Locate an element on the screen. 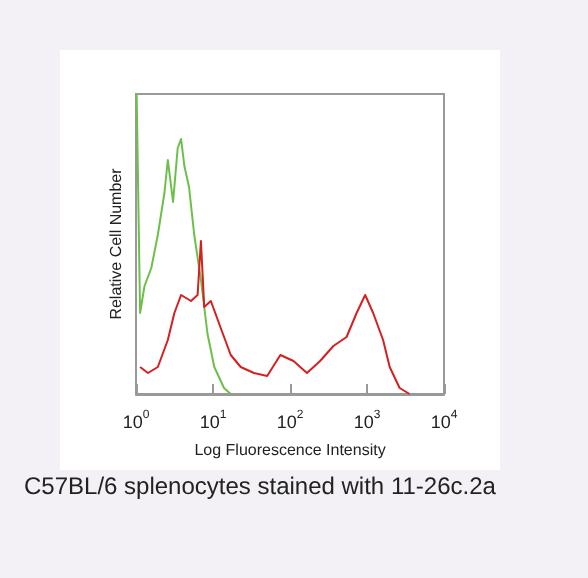 The height and width of the screenshot is (578, 588). y-axis-title: Relative Cell Number is located at coordinates (116, 243).